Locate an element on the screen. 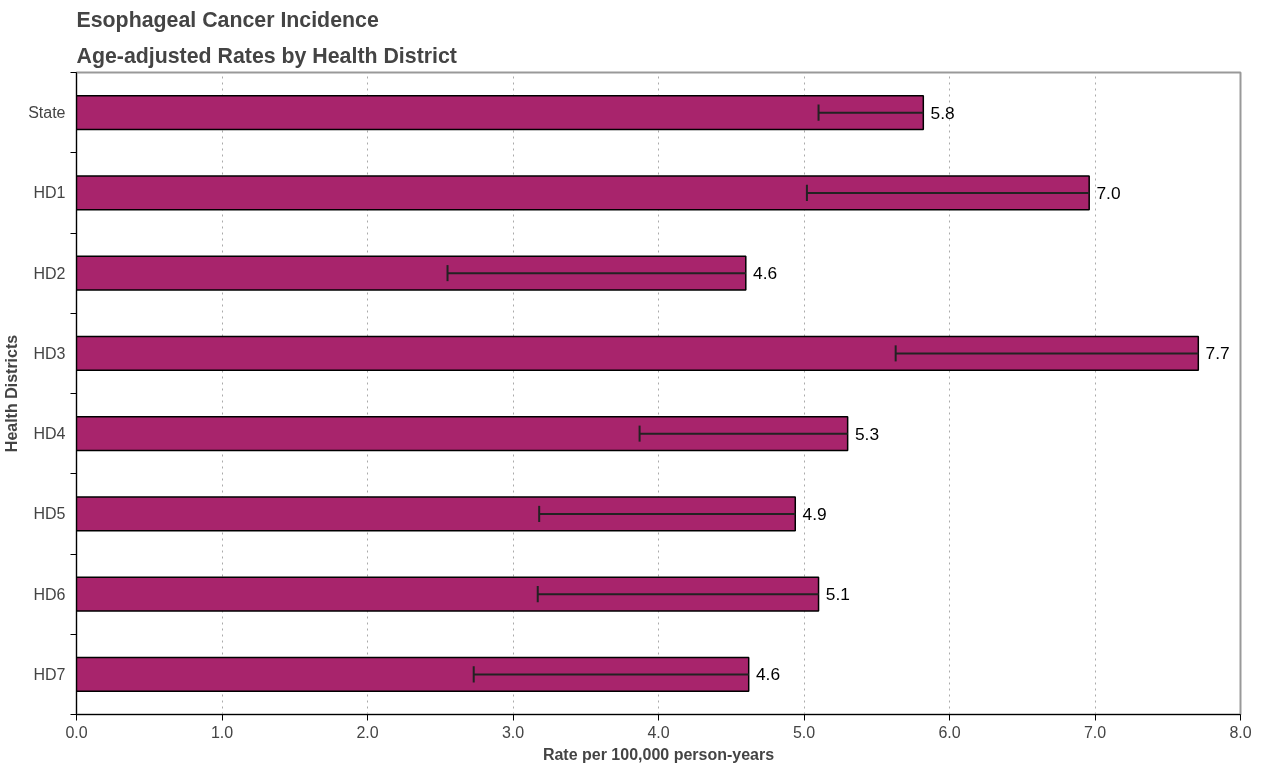 The width and height of the screenshot is (1282, 775). y-tick-label: HD1 is located at coordinates (49, 193).